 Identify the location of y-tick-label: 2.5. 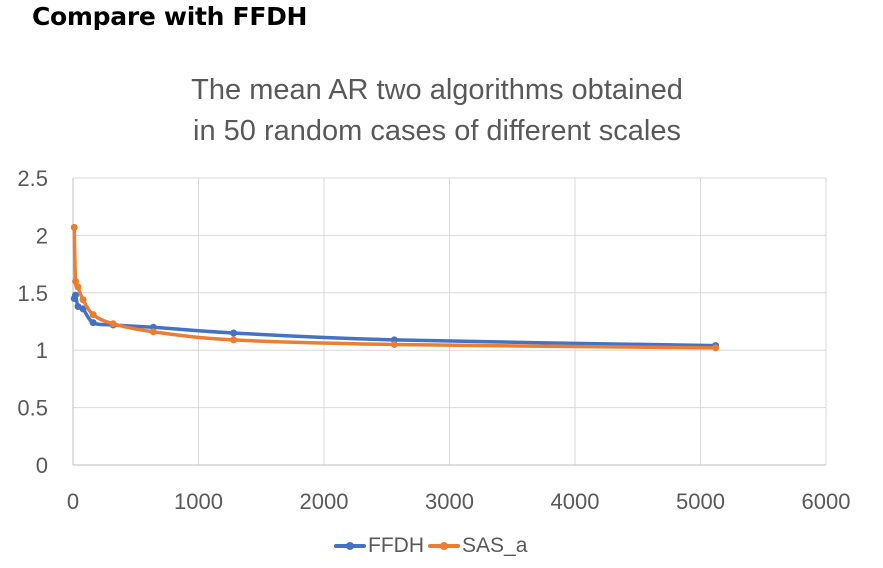
(32, 178).